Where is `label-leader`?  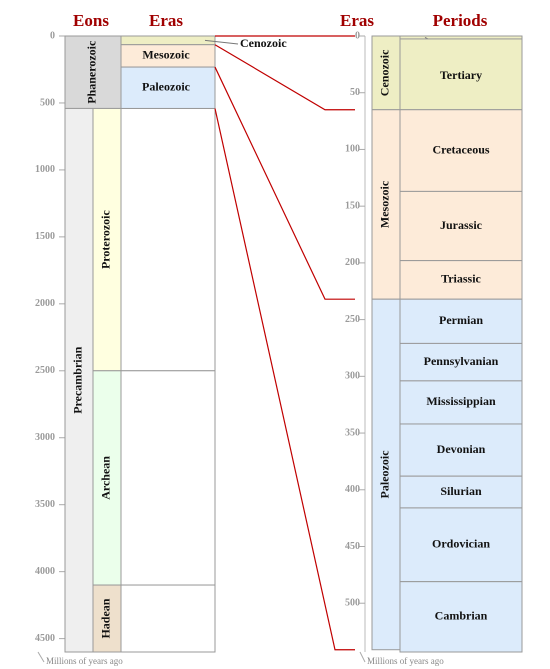 label-leader is located at coordinates (221, 42).